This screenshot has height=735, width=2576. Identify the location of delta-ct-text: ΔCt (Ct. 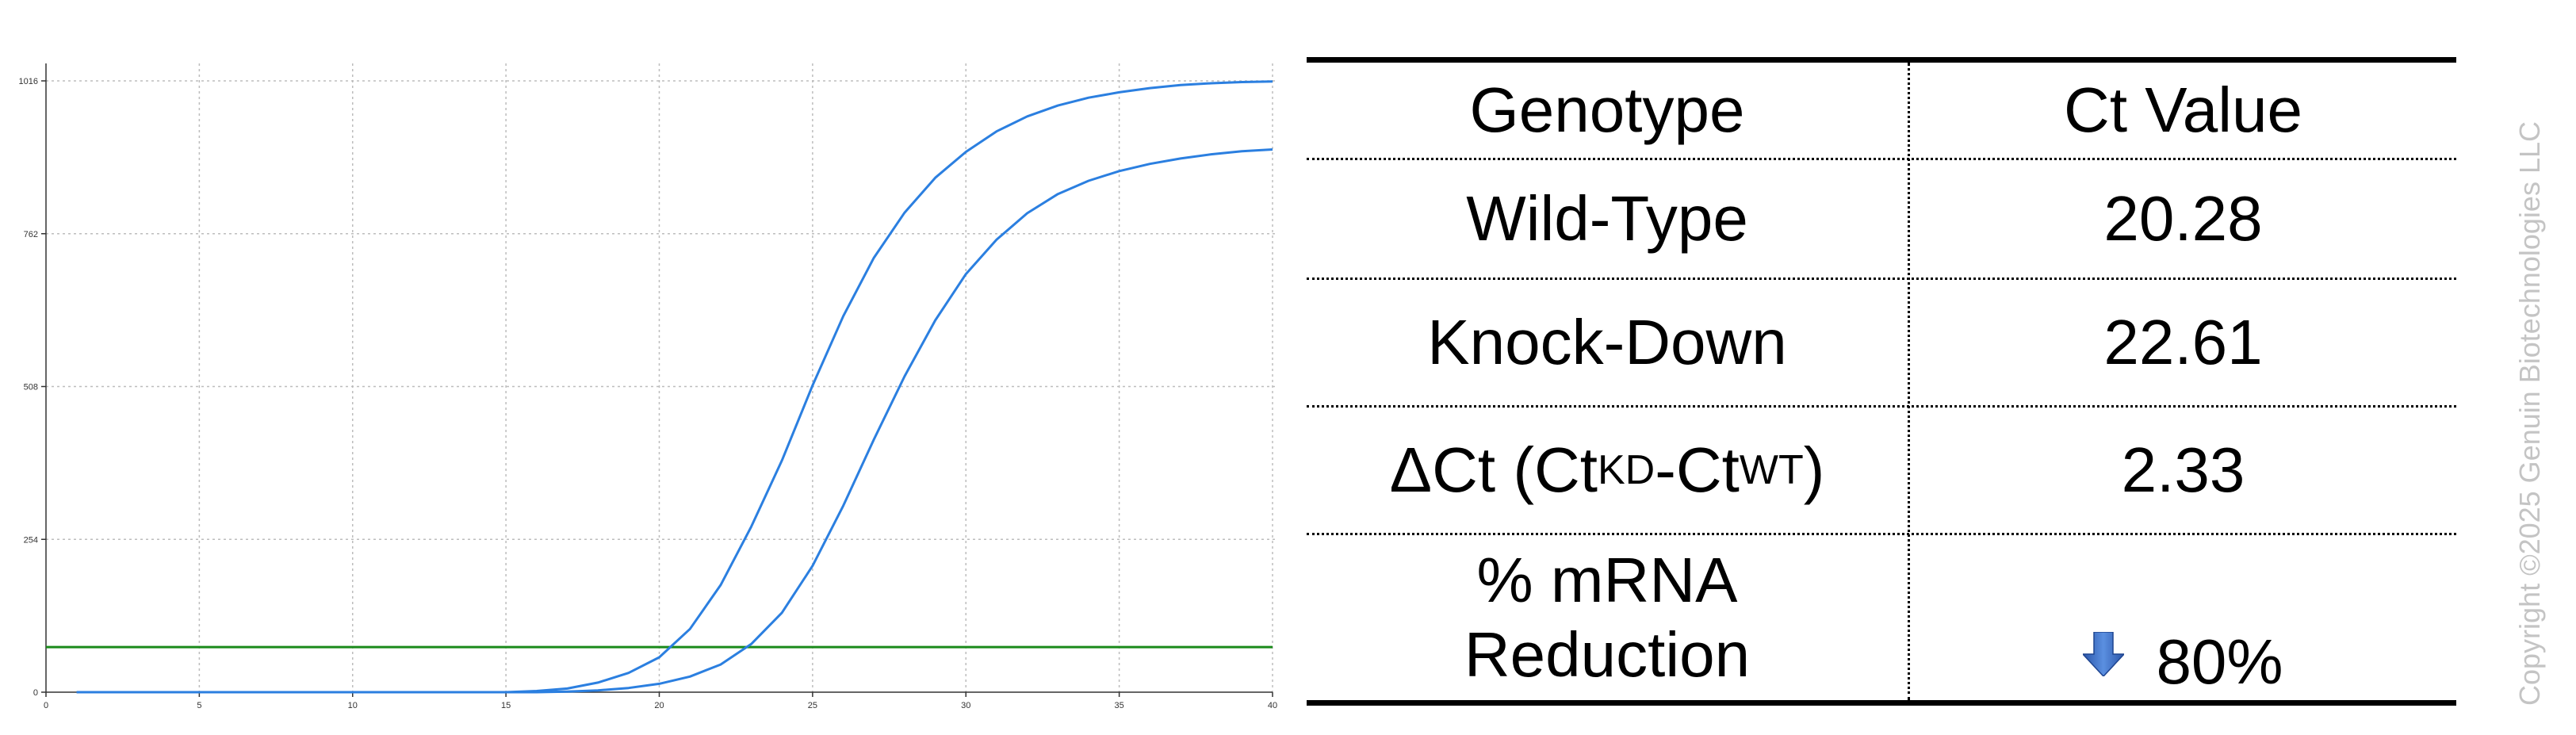
(1493, 470).